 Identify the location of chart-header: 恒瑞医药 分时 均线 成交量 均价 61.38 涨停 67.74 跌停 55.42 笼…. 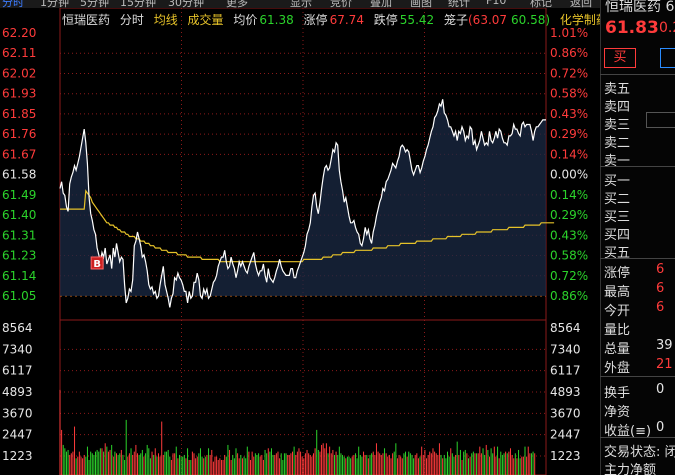
(338, 19).